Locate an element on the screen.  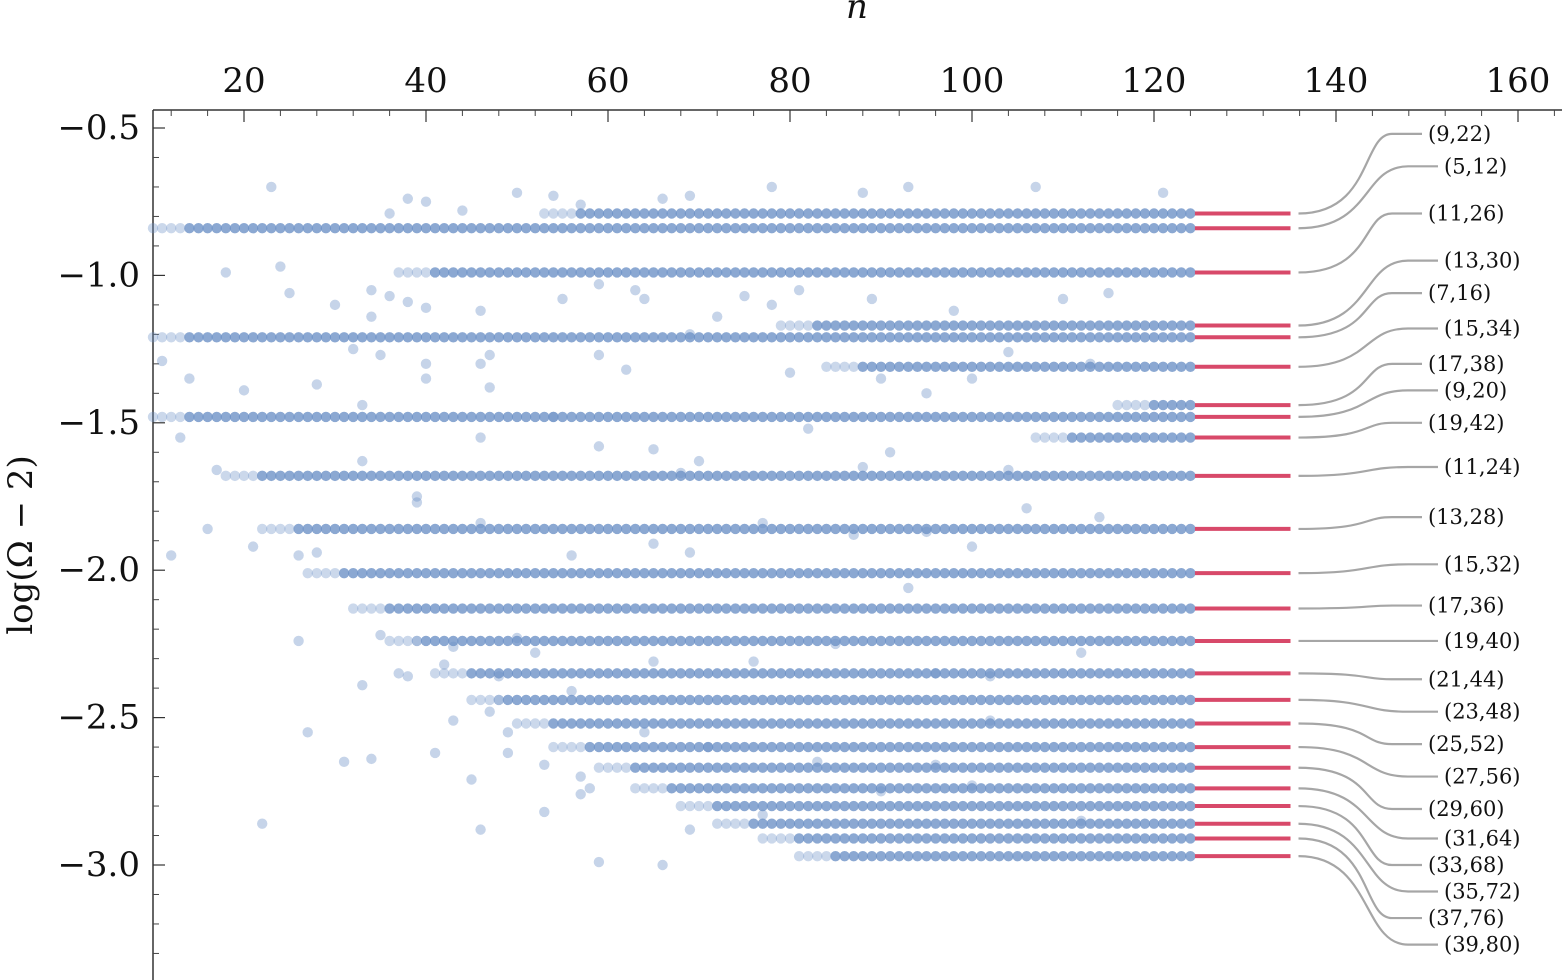
label-connector is located at coordinates (1360, 676).